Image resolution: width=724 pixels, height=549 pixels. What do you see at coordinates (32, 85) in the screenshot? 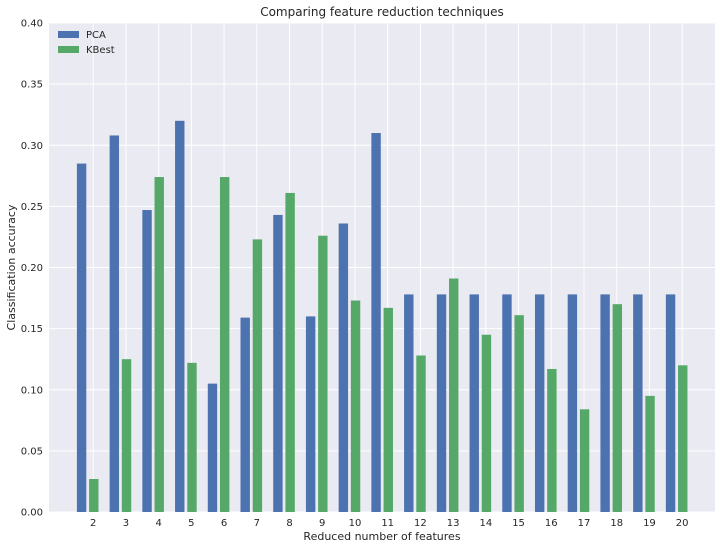
I see `y-tick-label: 0.35` at bounding box center [32, 85].